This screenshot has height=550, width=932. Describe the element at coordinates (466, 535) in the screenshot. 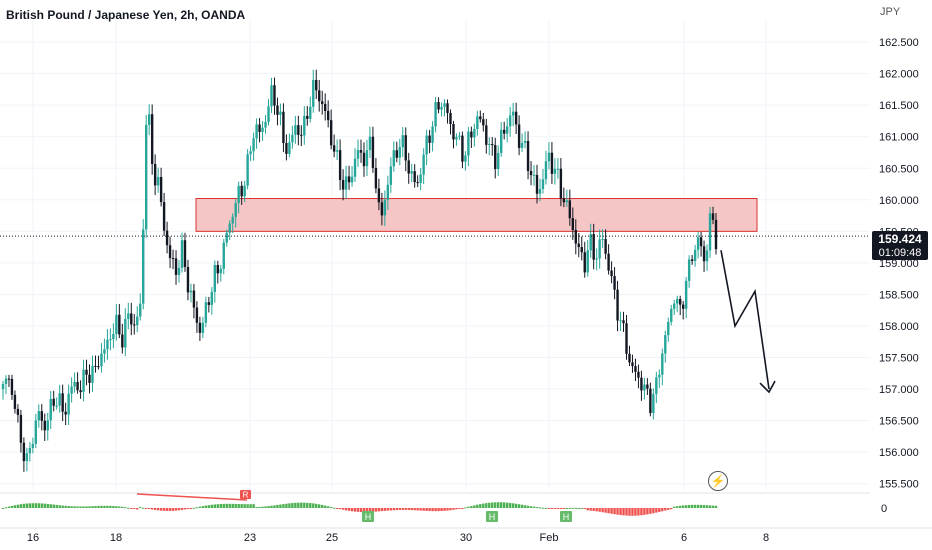

I see `time-axis: 16 18 23 25 30 Feb 6 8` at that location.